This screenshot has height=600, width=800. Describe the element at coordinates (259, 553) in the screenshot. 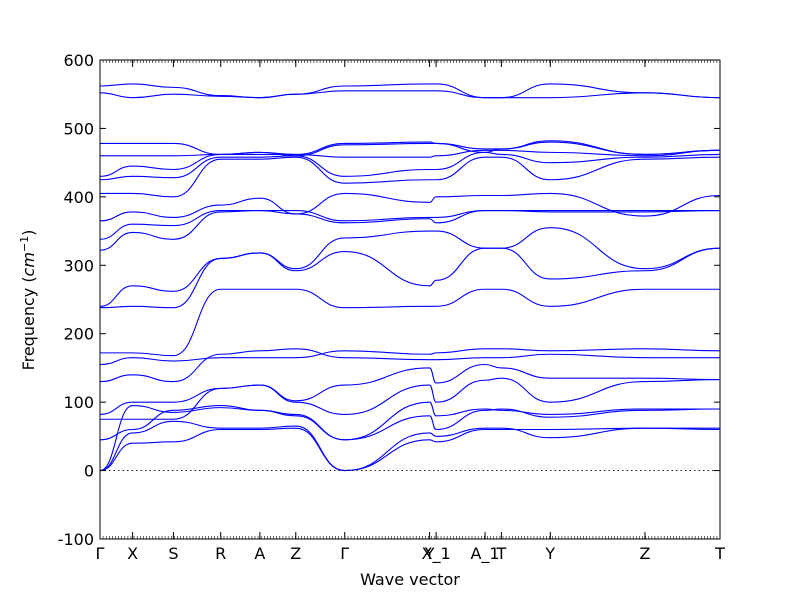

I see `x-tick-label: A` at that location.